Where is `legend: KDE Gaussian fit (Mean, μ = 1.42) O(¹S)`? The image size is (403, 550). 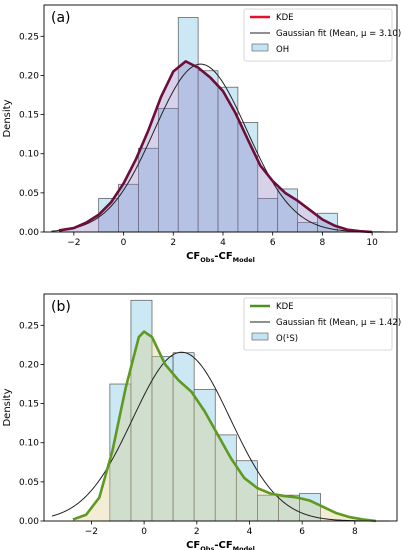 legend: KDE Gaussian fit (Mean, μ = 1.42) O(¹S) is located at coordinates (322, 324).